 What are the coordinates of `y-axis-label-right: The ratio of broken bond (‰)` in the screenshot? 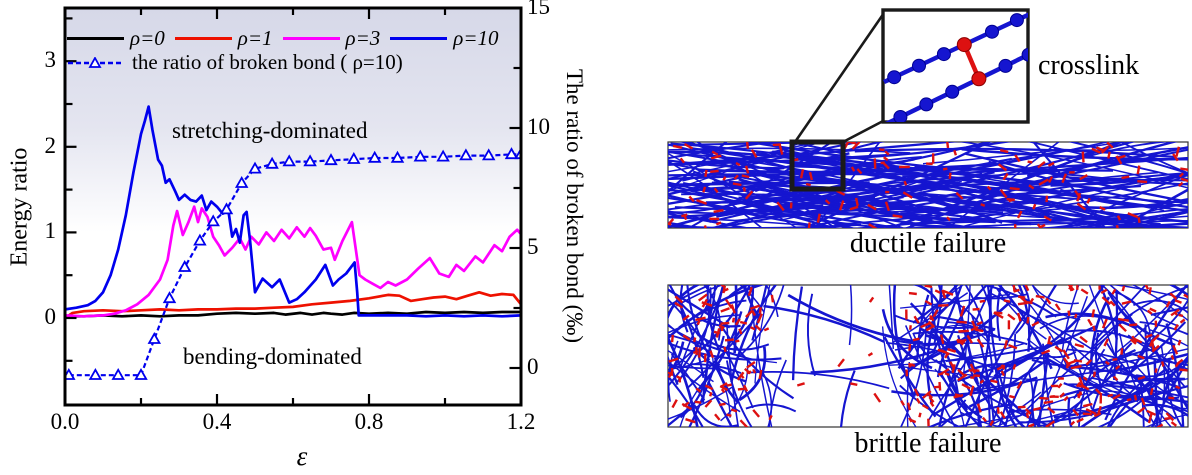 It's located at (574, 206).